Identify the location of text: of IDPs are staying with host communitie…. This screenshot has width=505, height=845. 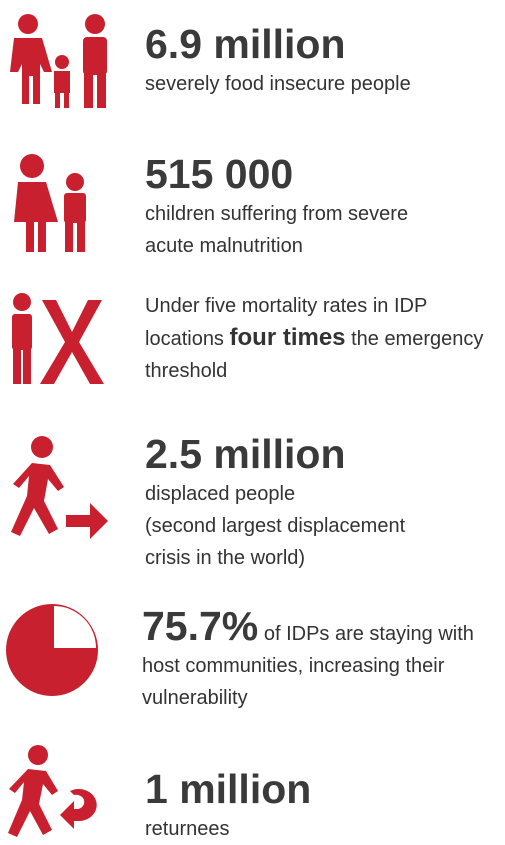
(308, 666).